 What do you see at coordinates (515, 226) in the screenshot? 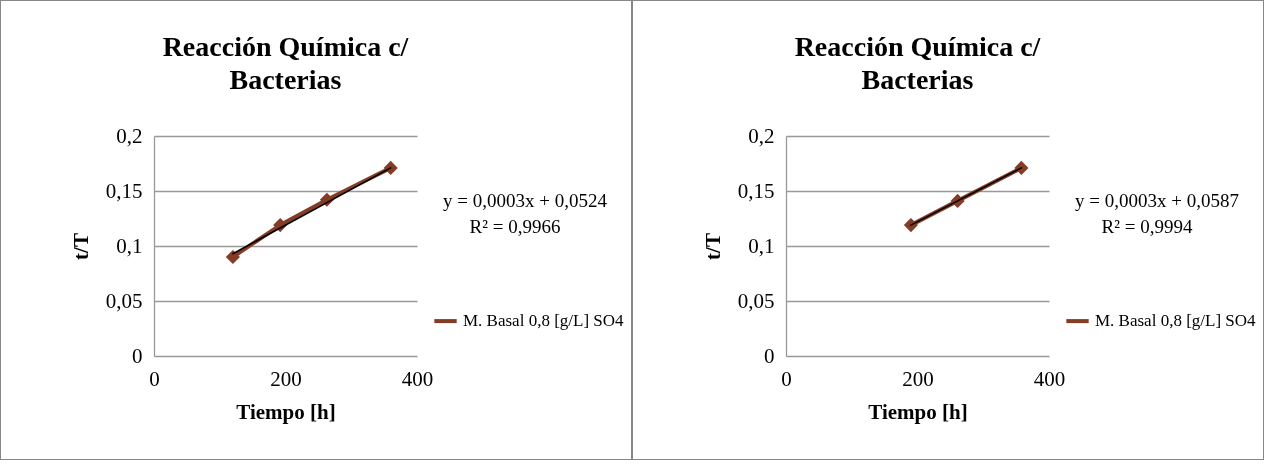
I see `text: R² = 0,9966` at bounding box center [515, 226].